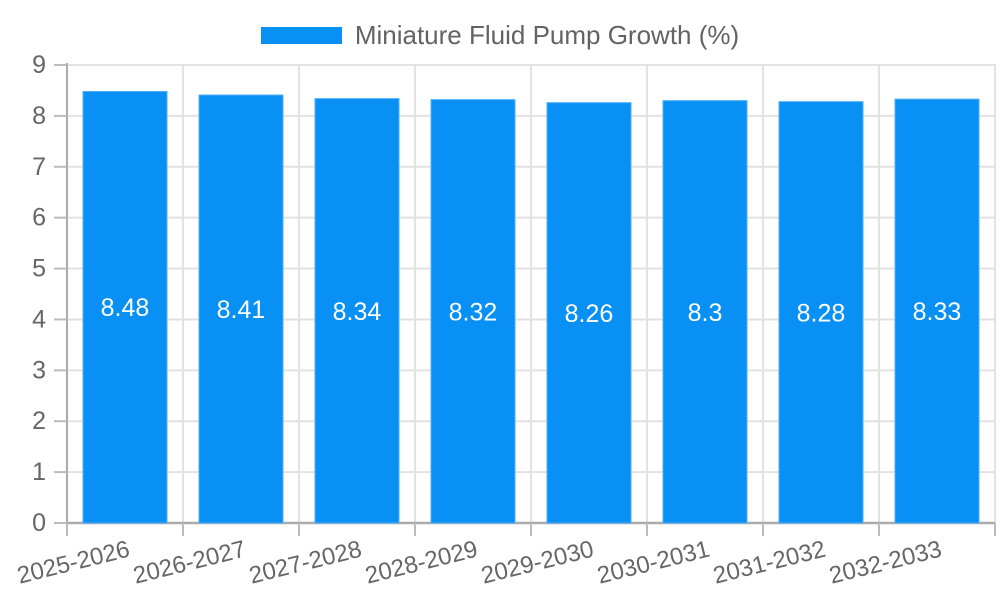 This screenshot has height=600, width=1000. Describe the element at coordinates (39, 269) in the screenshot. I see `y-tick-label: 5` at that location.